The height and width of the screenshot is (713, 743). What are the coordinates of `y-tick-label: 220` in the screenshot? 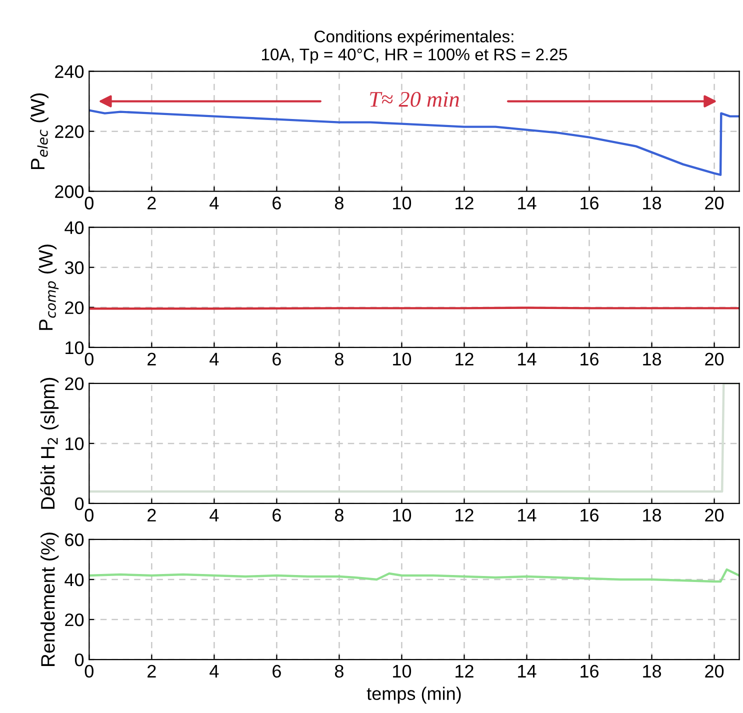 It's located at (69, 131).